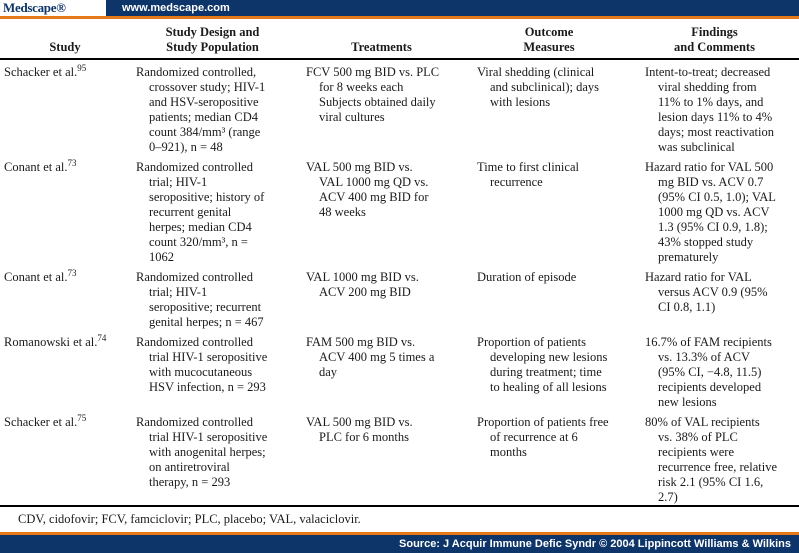  What do you see at coordinates (82, 67) in the screenshot?
I see `reference-superscript: 95` at bounding box center [82, 67].